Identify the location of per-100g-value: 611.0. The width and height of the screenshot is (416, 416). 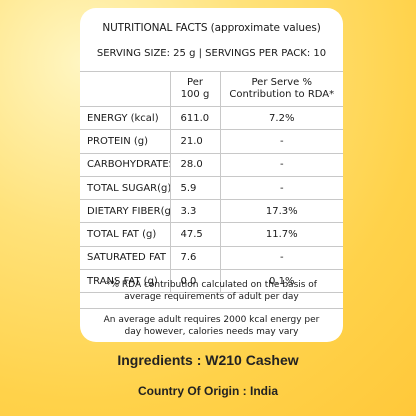
(195, 118).